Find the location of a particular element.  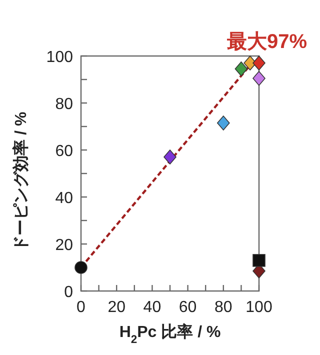

x-tick-label: 40 is located at coordinates (152, 307).